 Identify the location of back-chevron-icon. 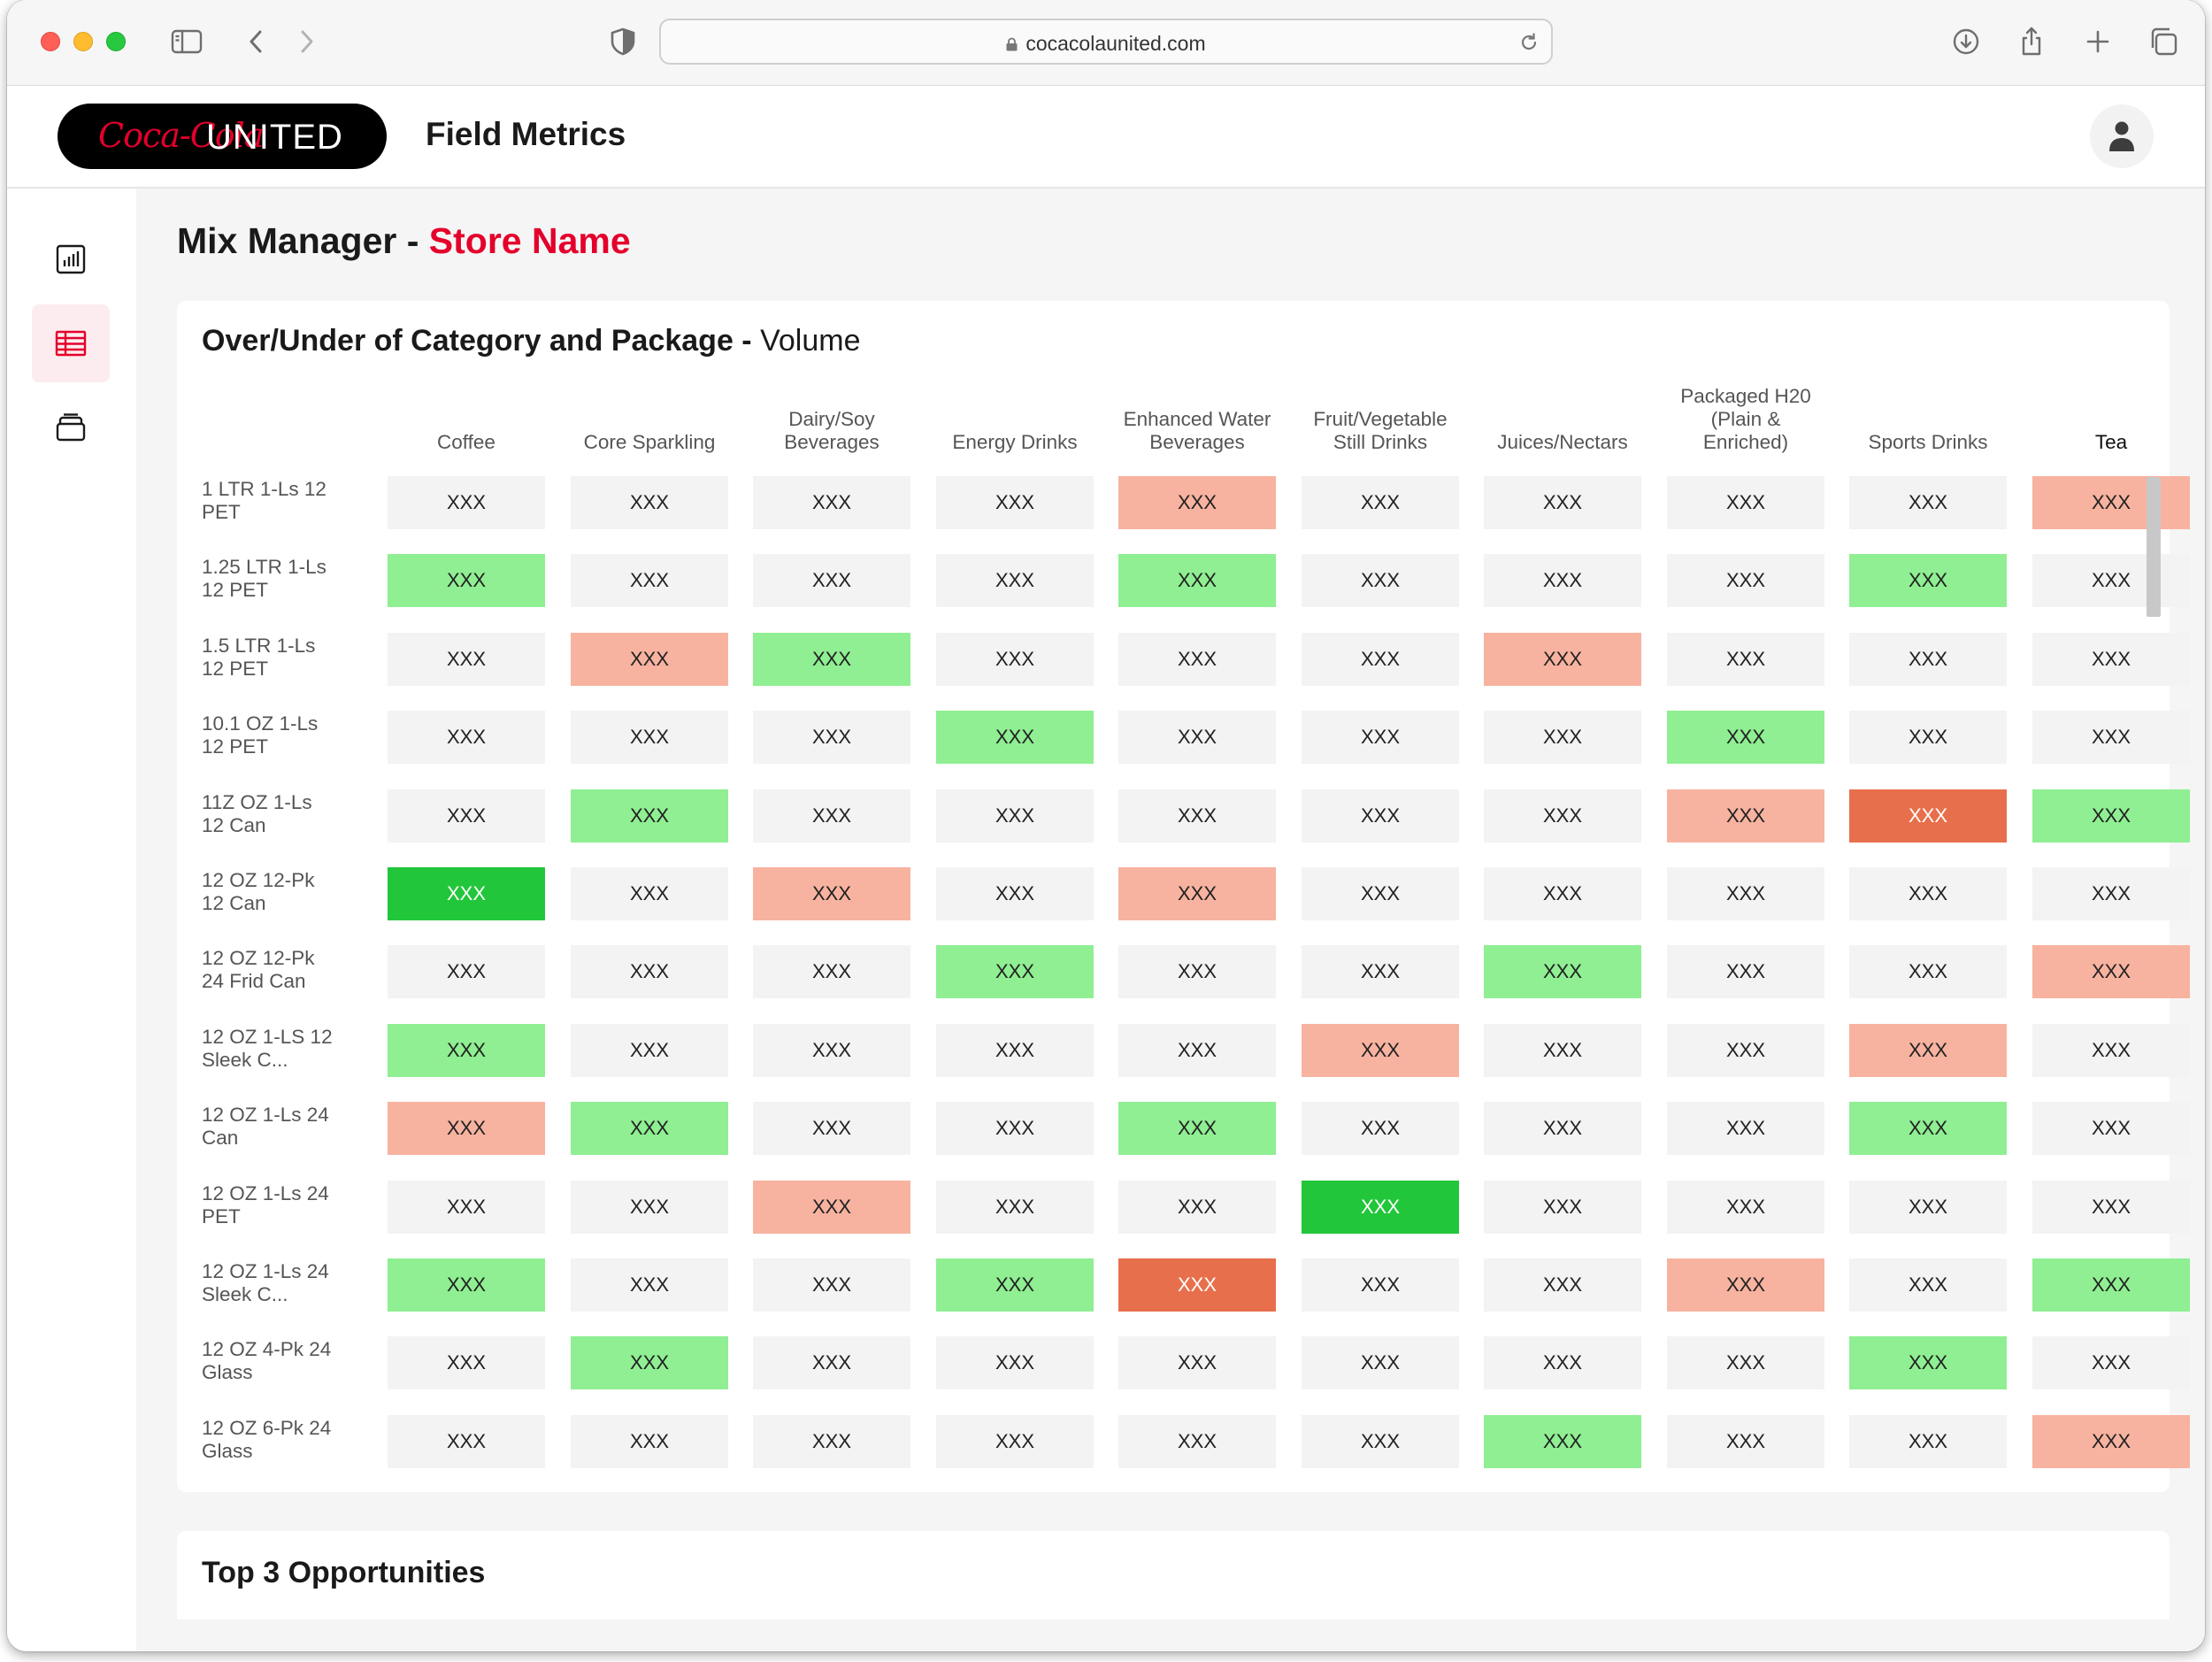
(256, 41).